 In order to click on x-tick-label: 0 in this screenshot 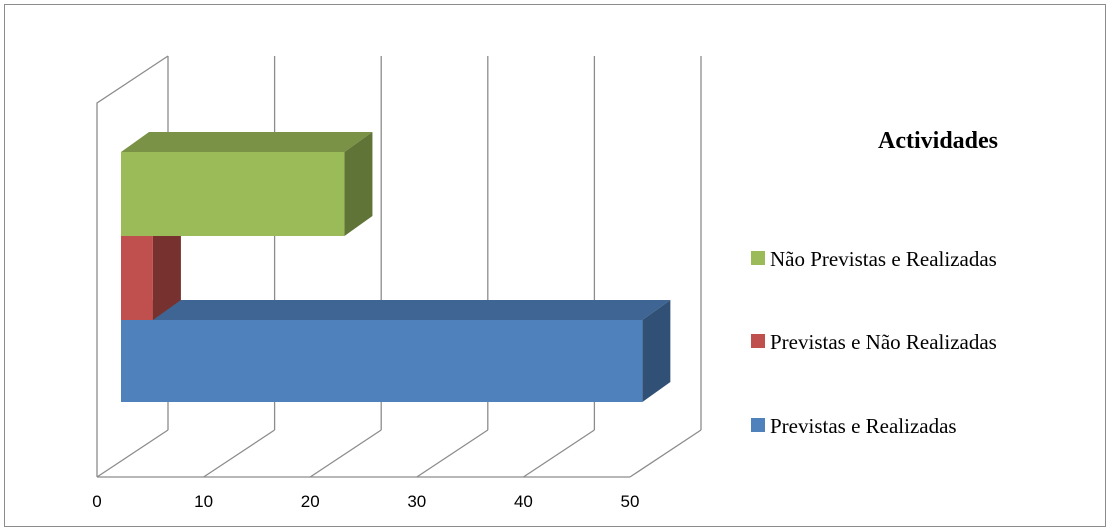, I will do `click(96, 501)`.